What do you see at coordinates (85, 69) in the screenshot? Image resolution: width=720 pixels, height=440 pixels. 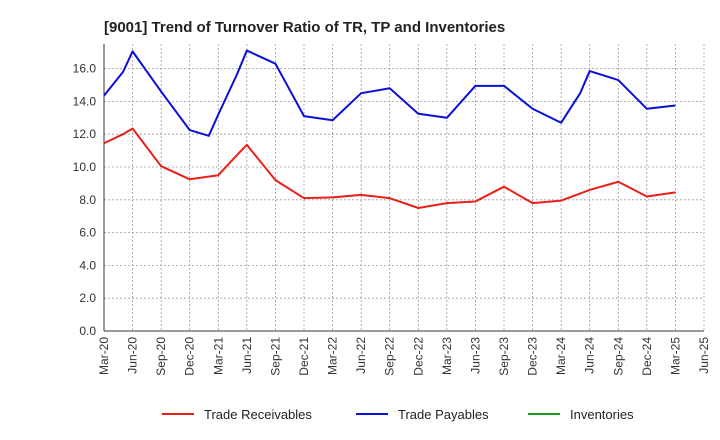 I see `y-tick-label: 16.0` at bounding box center [85, 69].